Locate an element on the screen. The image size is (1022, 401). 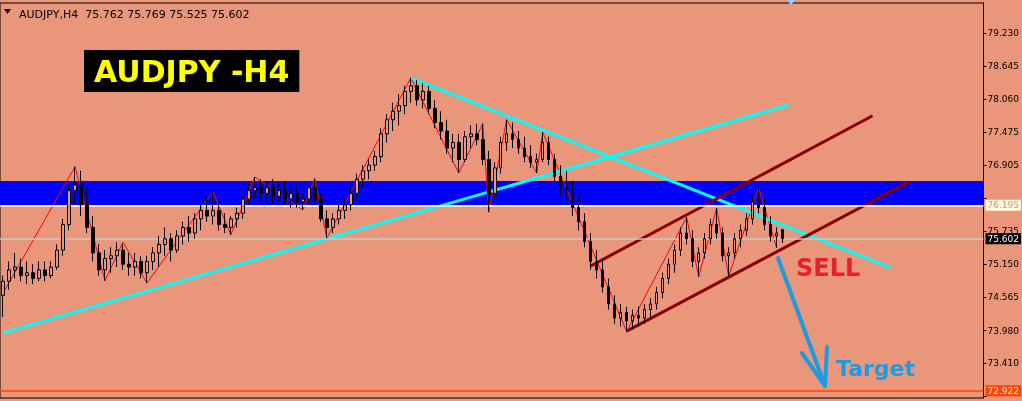
y-tick-label: 78.645 is located at coordinates (1003, 66).